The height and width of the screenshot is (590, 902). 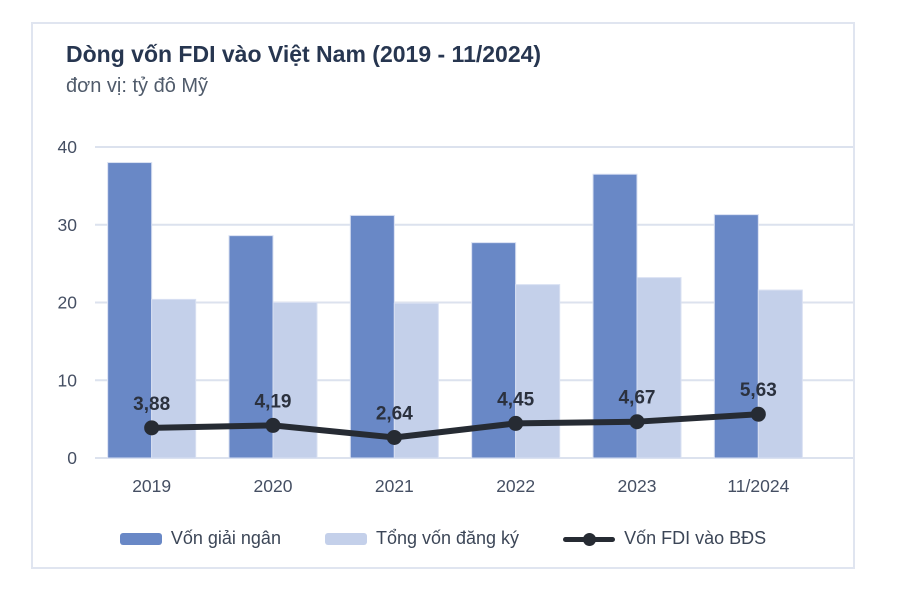 What do you see at coordinates (615, 316) in the screenshot?
I see `bar-disbursed-2023` at bounding box center [615, 316].